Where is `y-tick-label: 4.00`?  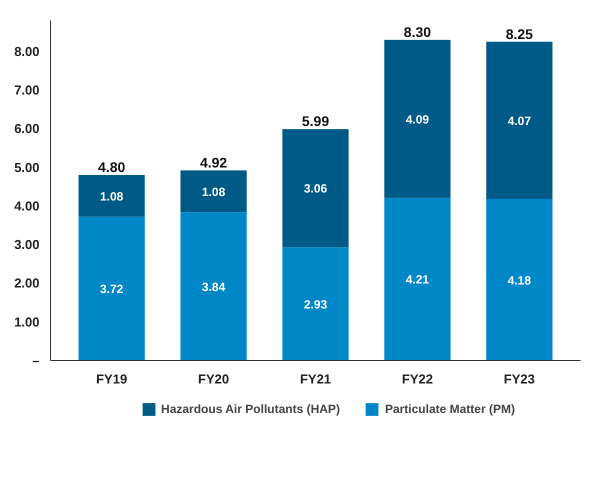
y-tick-label: 4.00 is located at coordinates (27, 206).